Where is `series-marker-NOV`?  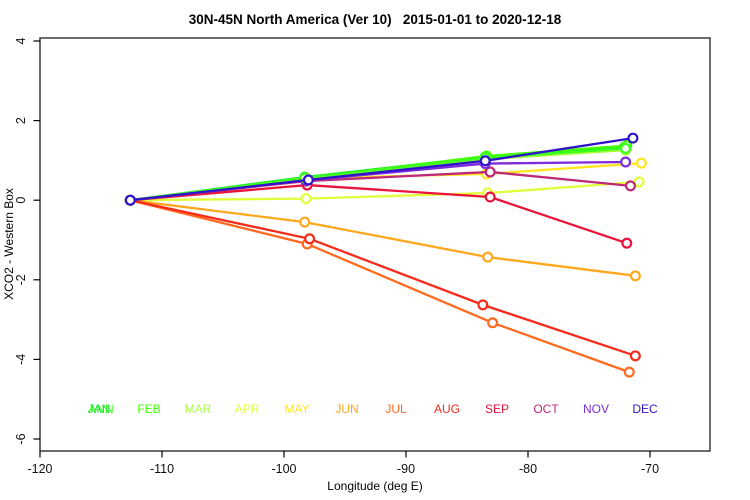
series-marker-NOV is located at coordinates (626, 162).